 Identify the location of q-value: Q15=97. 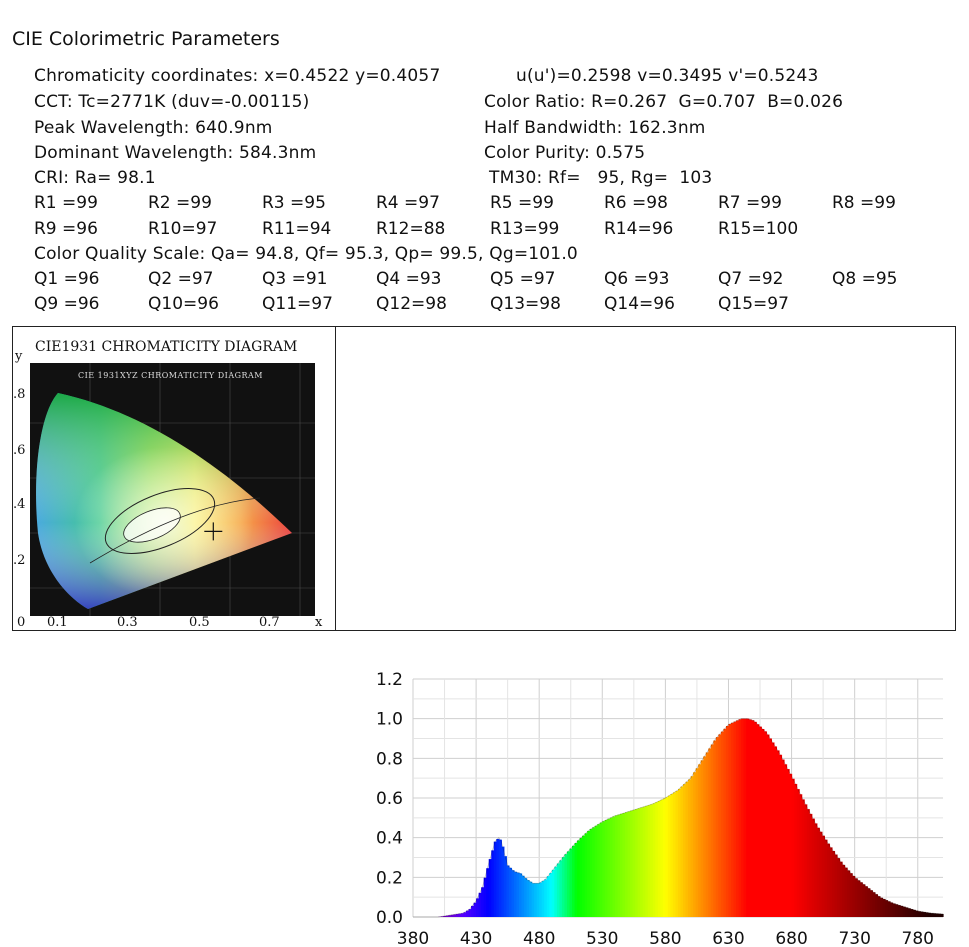
(753, 304).